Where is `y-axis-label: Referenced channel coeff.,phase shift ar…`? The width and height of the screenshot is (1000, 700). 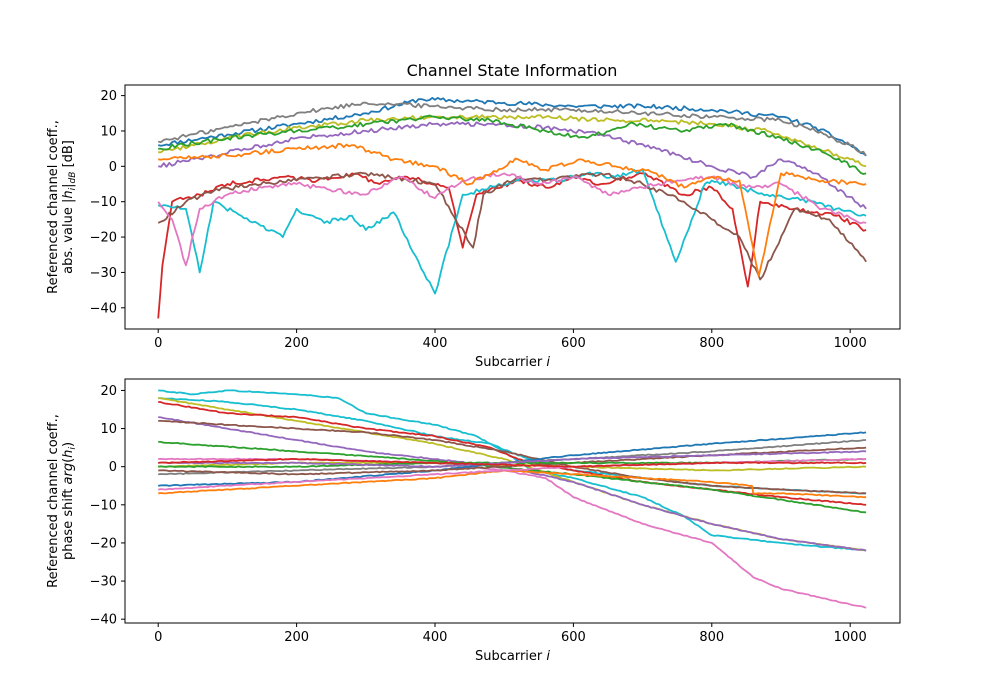 y-axis-label: Referenced channel coeff.,phase shift ar… is located at coordinates (62, 501).